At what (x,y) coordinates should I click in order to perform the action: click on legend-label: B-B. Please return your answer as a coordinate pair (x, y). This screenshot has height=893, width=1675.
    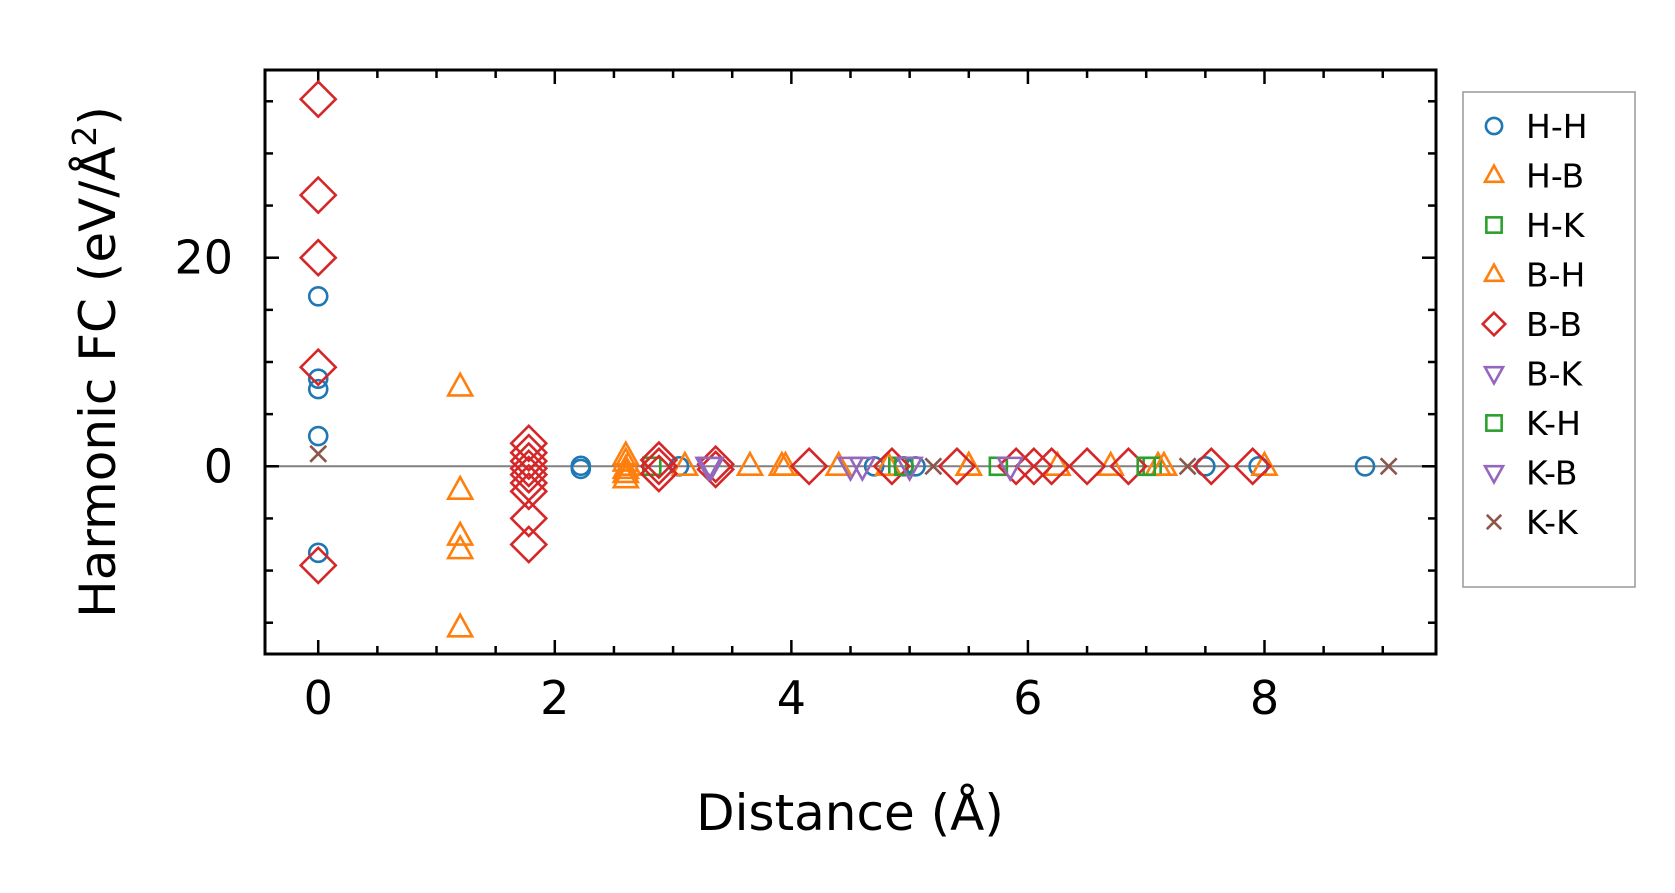
    Looking at the image, I should click on (1554, 324).